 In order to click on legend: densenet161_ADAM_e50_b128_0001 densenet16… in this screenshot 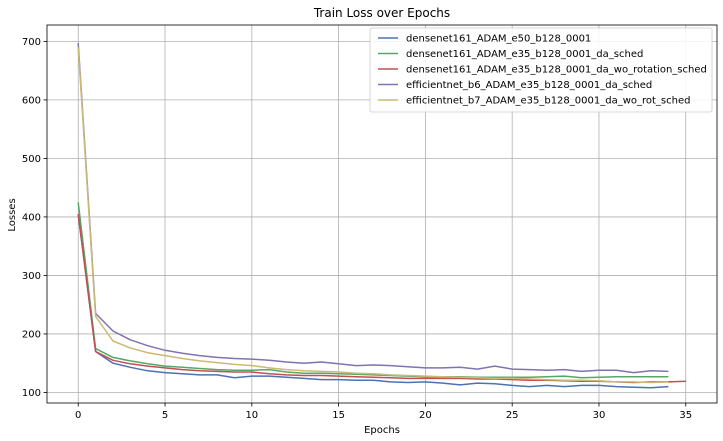, I will do `click(541, 70)`.